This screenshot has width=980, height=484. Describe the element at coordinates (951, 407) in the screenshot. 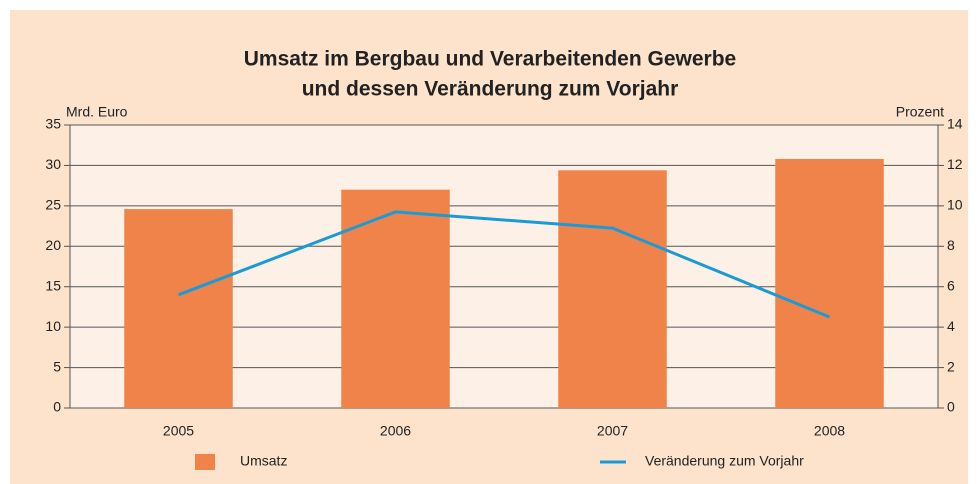

I see `y2-tick-label: 0` at that location.